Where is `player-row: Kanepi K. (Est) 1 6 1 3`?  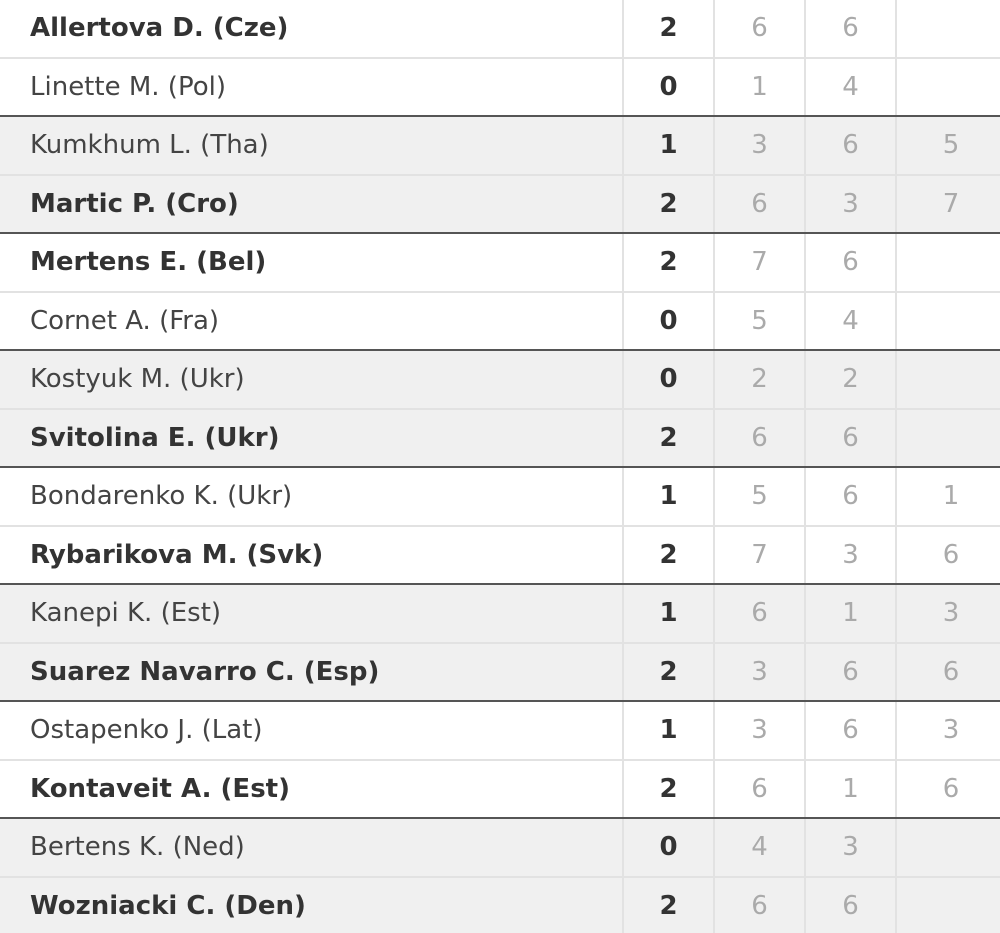
player-row: Kanepi K. (Est) 1 6 1 3 is located at coordinates (500, 614).